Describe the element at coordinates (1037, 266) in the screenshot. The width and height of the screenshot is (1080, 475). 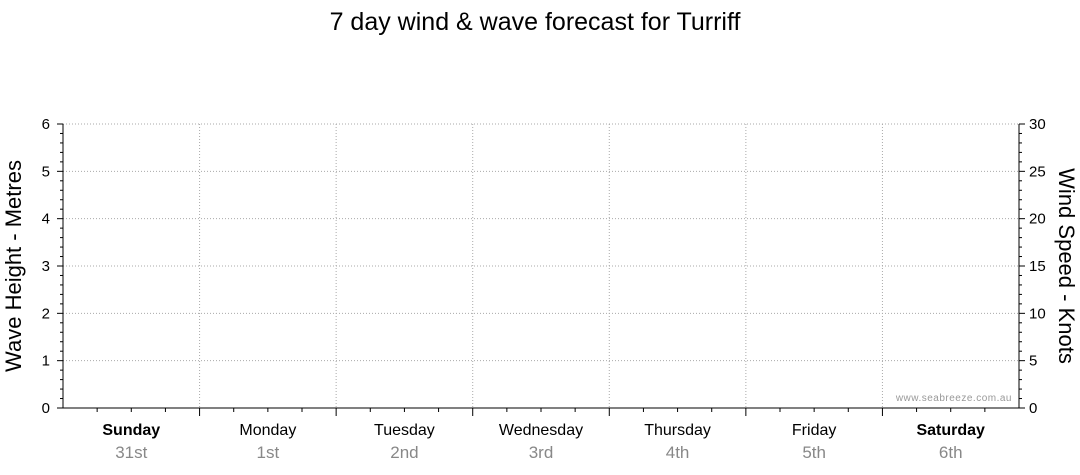
I see `y-right-tick-label: 15` at that location.